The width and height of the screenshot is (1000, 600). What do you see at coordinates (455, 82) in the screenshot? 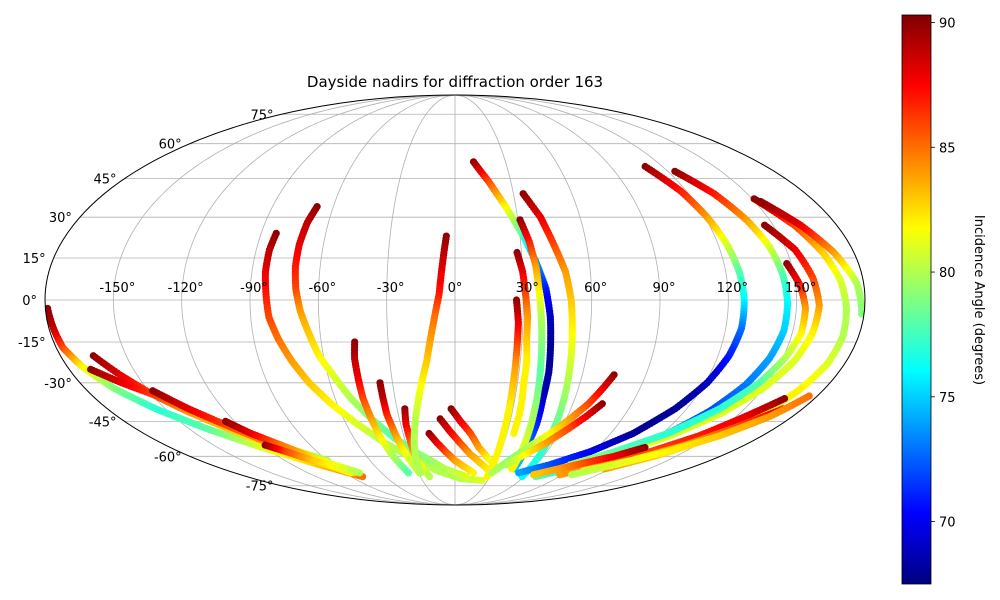
I see `chart-title: Dayside nadirs for diffraction order 163` at bounding box center [455, 82].